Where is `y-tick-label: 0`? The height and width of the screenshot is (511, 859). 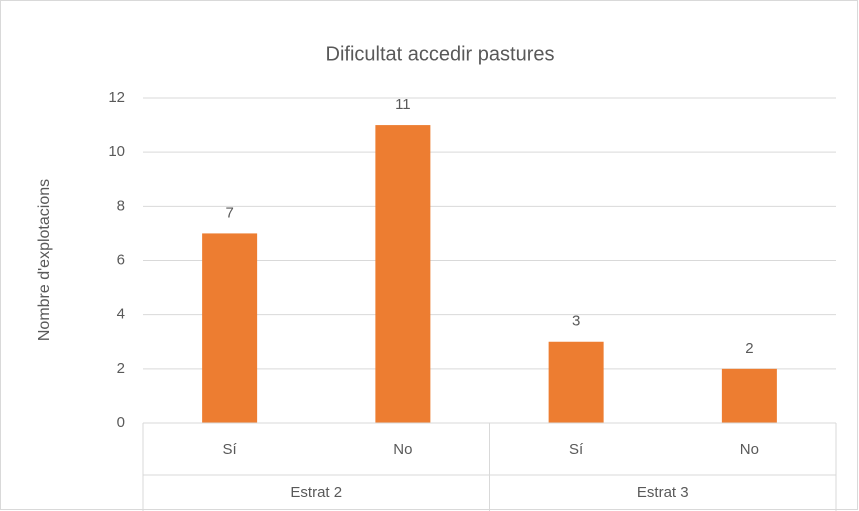 y-tick-label: 0 is located at coordinates (121, 422).